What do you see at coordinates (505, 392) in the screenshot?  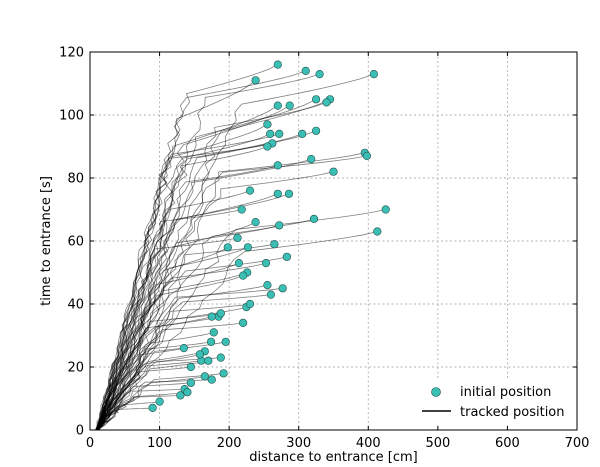 I see `legend-label-initial-position: initial position` at bounding box center [505, 392].